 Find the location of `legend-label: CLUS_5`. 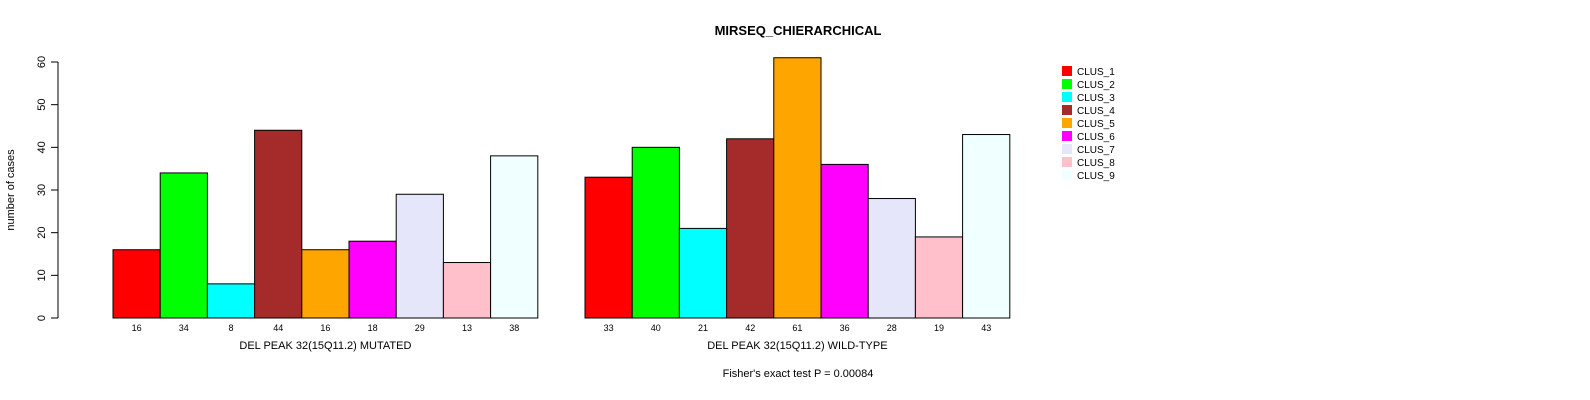

legend-label: CLUS_5 is located at coordinates (1096, 124).